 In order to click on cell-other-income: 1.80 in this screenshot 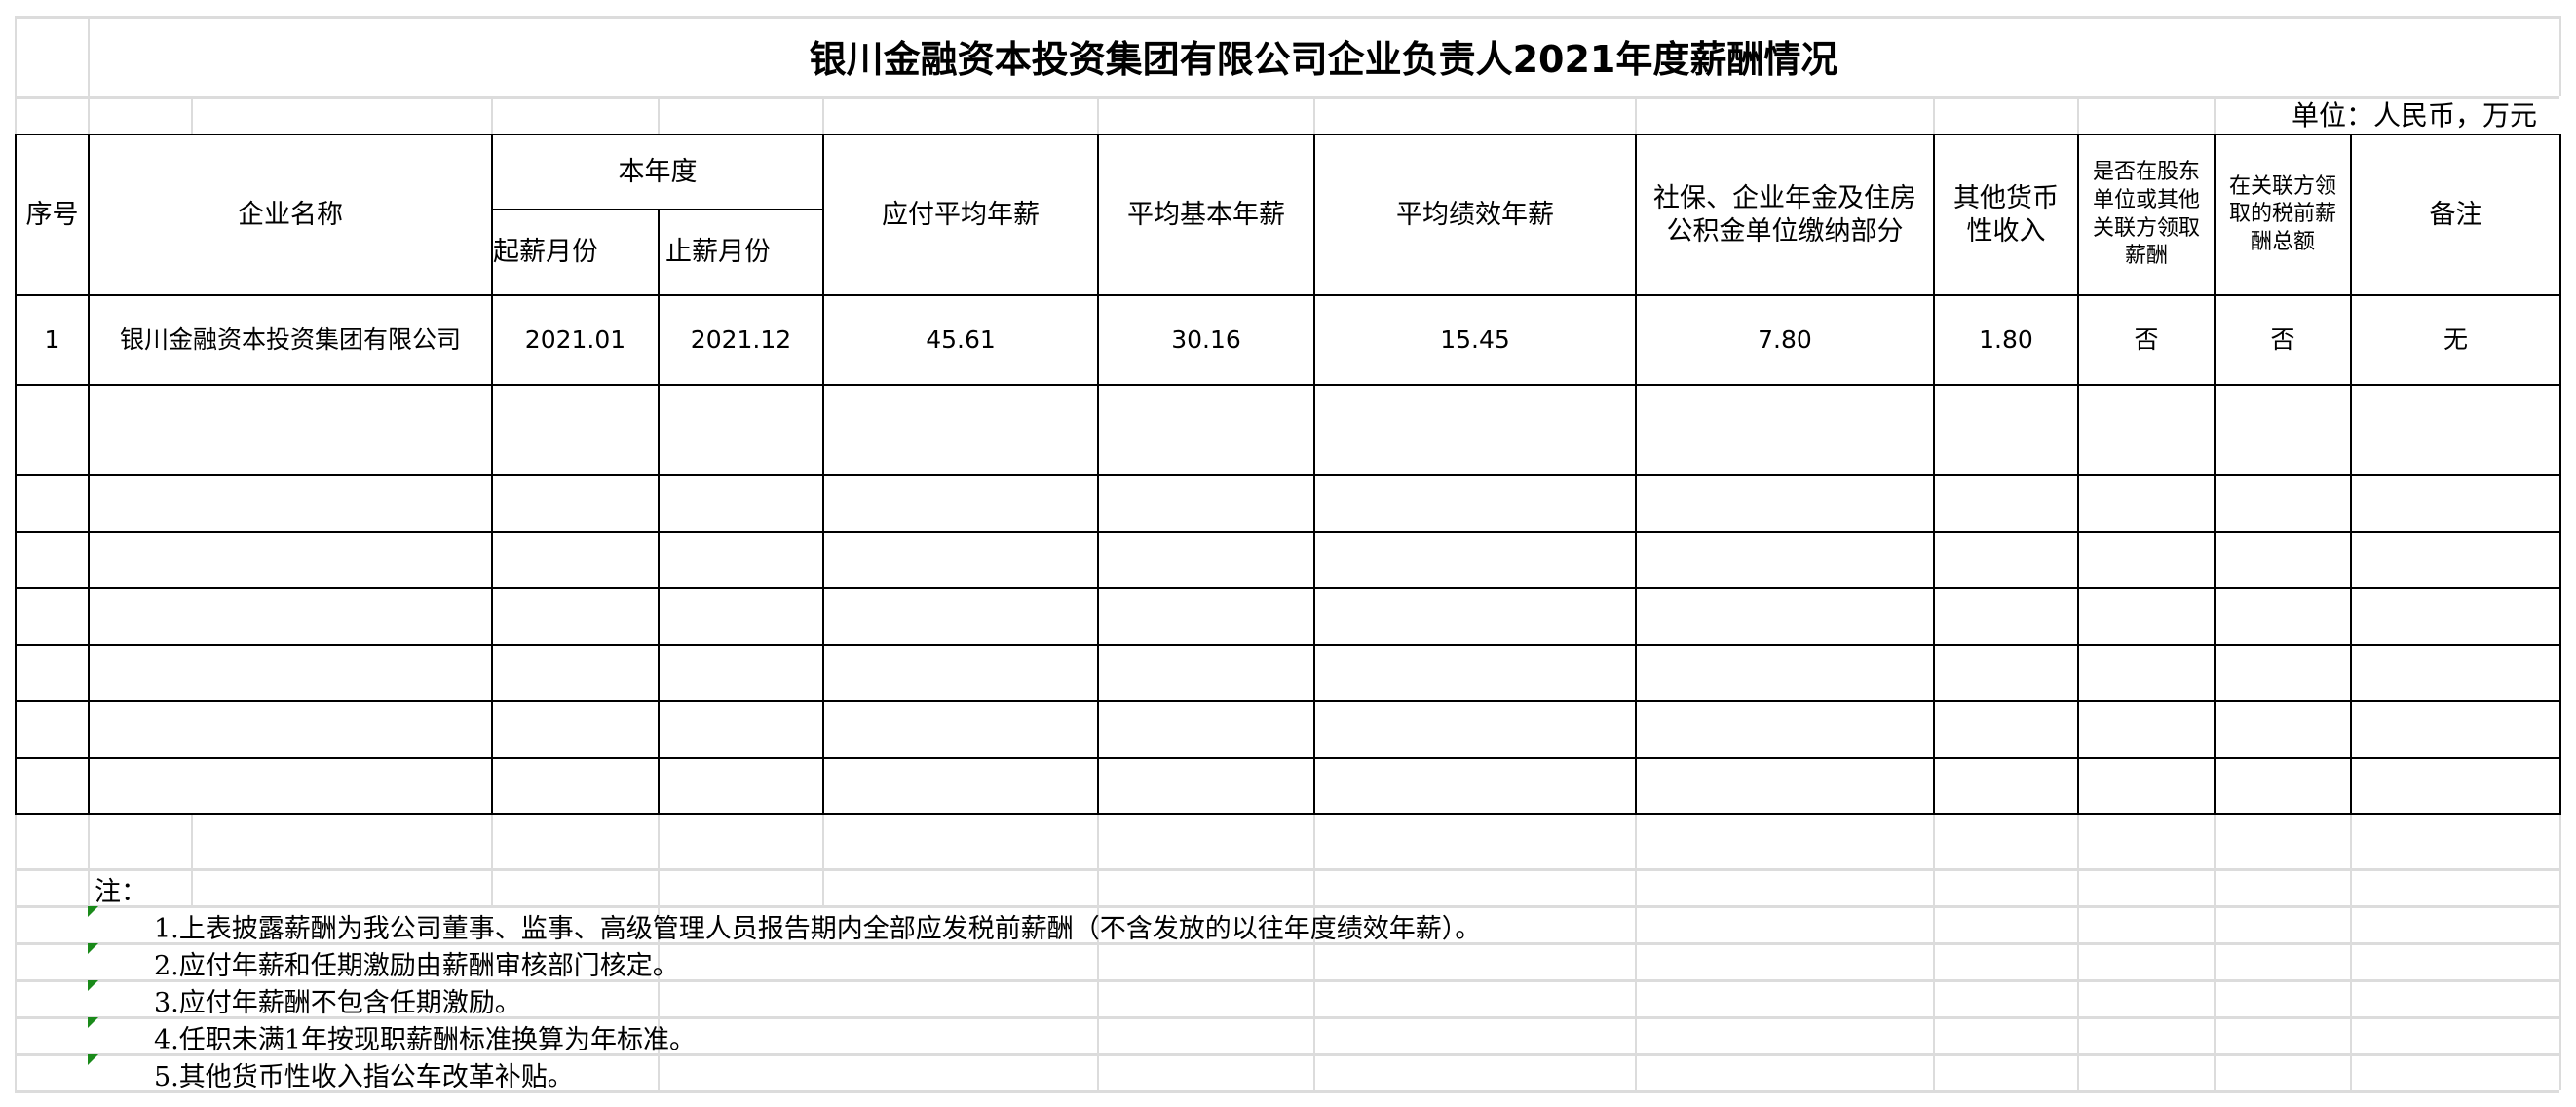, I will do `click(2006, 340)`.